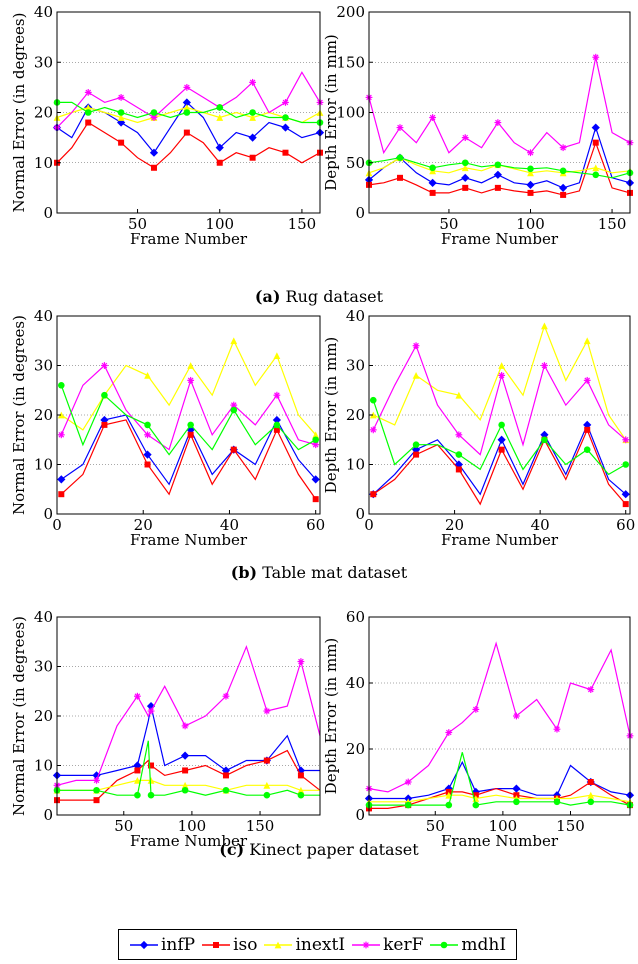 This screenshot has height=964, width=638. What do you see at coordinates (350, 62) in the screenshot?
I see `y-tick-label: 150` at bounding box center [350, 62].